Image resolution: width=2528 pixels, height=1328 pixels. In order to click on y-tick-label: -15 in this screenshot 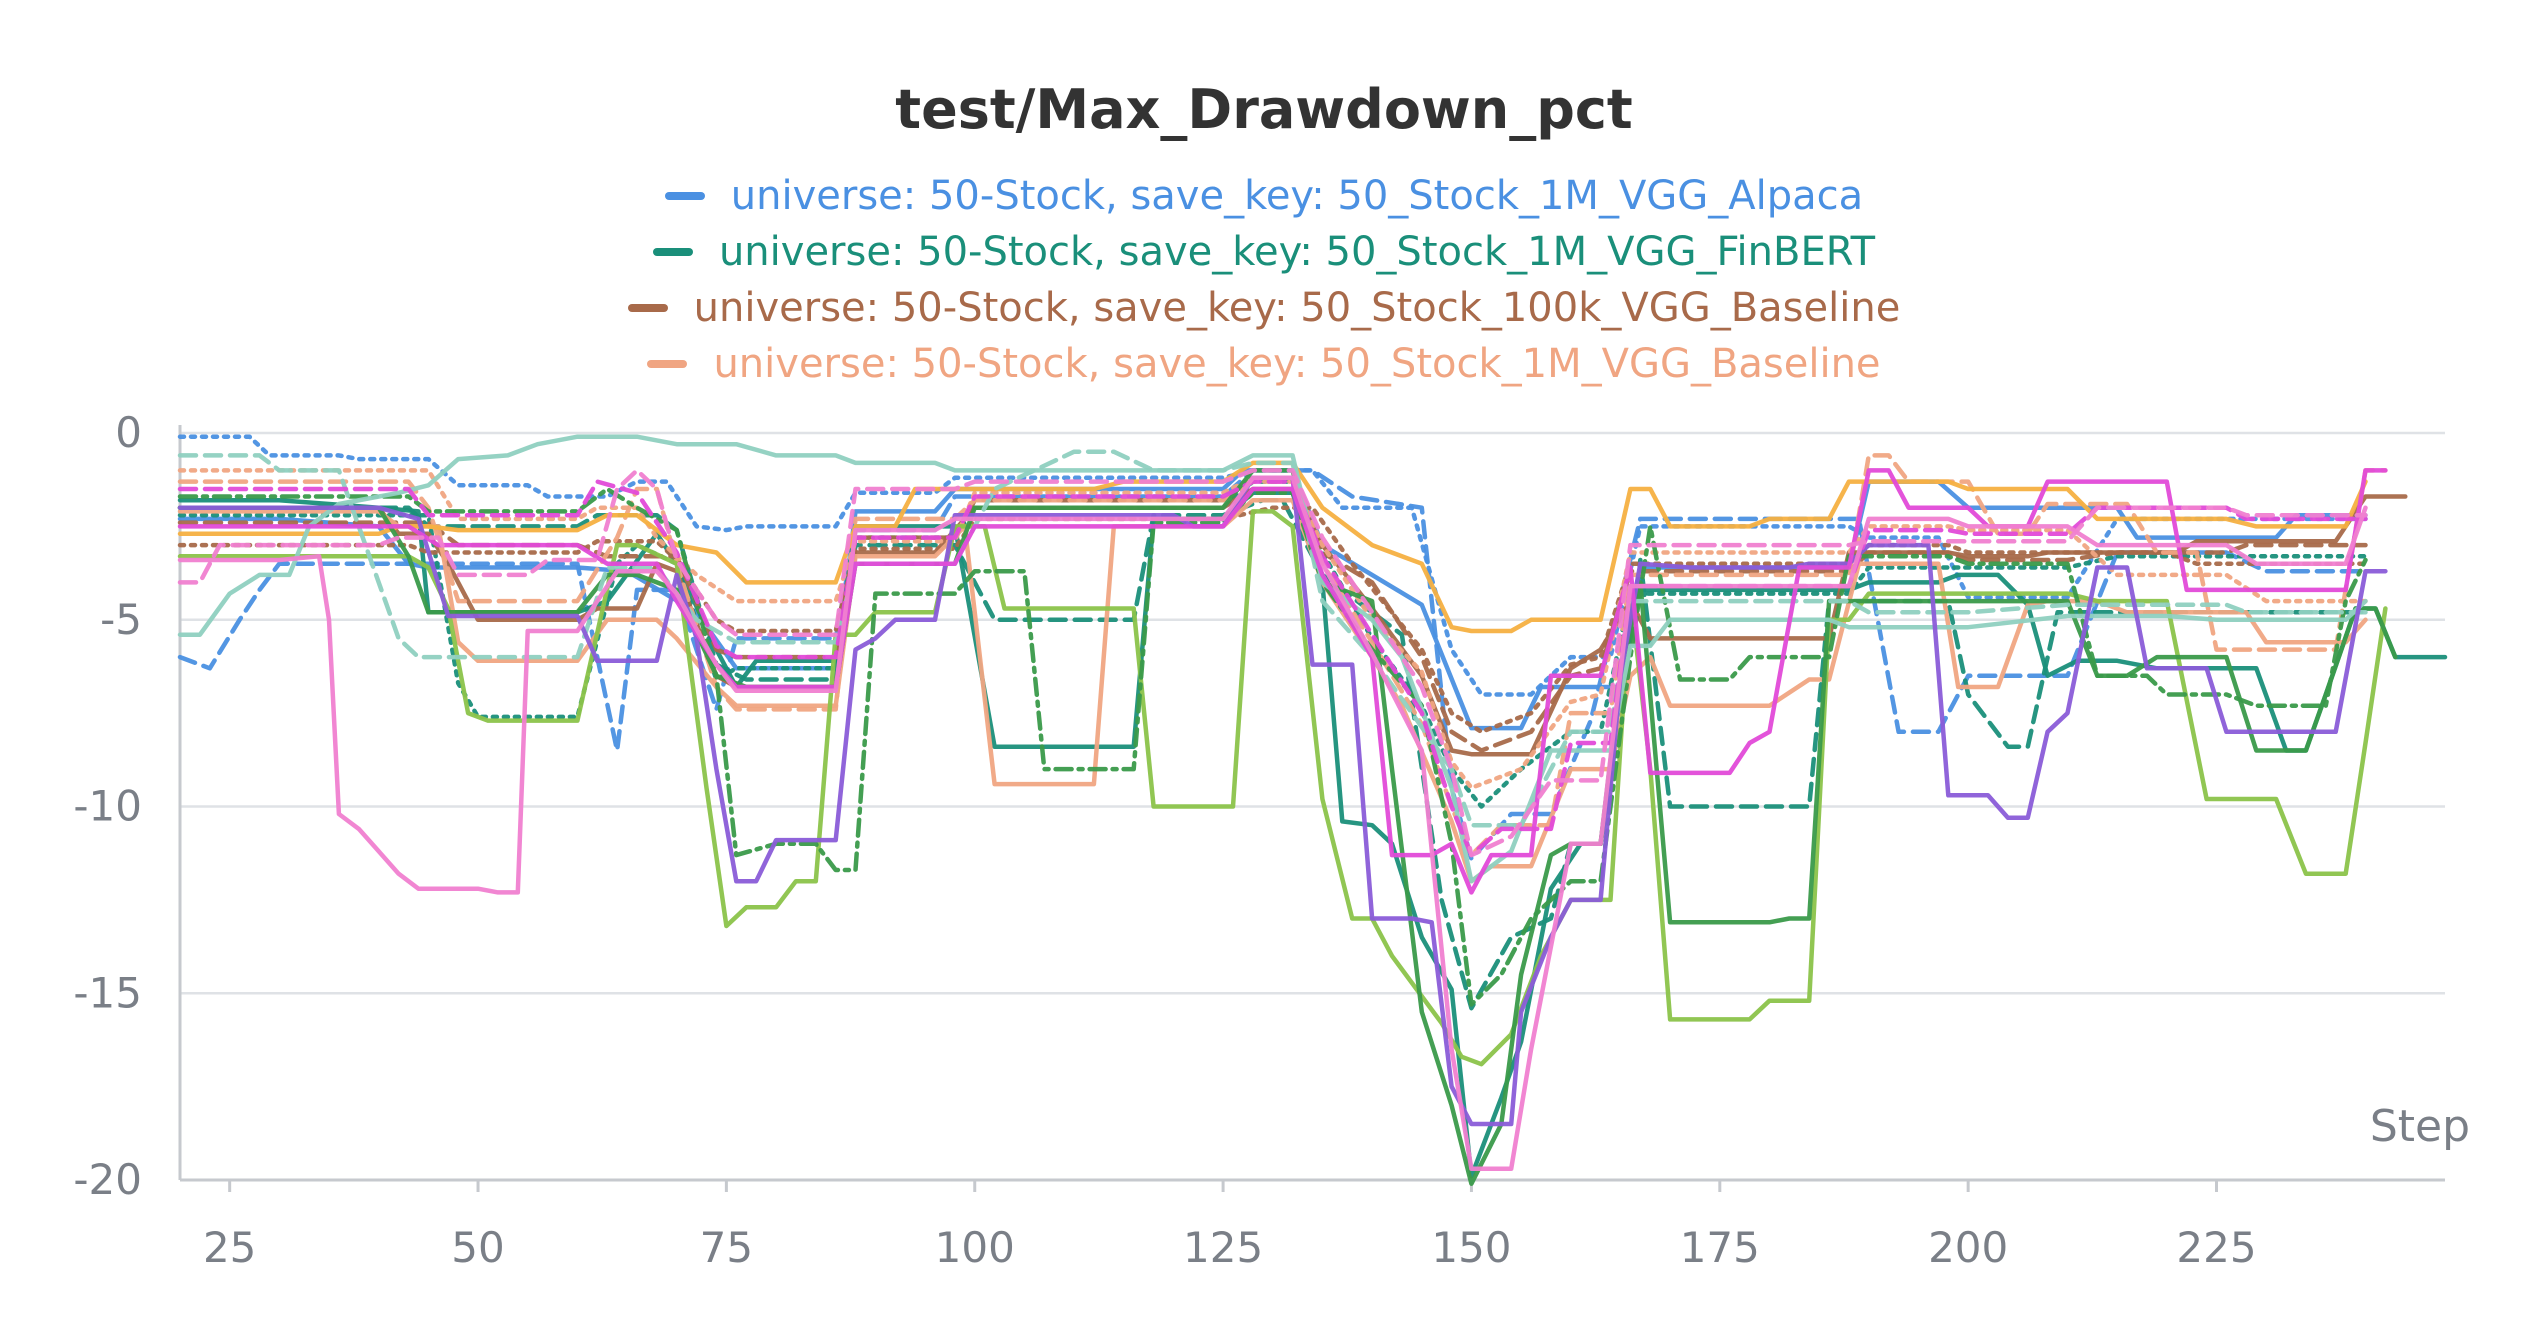, I will do `click(107, 992)`.